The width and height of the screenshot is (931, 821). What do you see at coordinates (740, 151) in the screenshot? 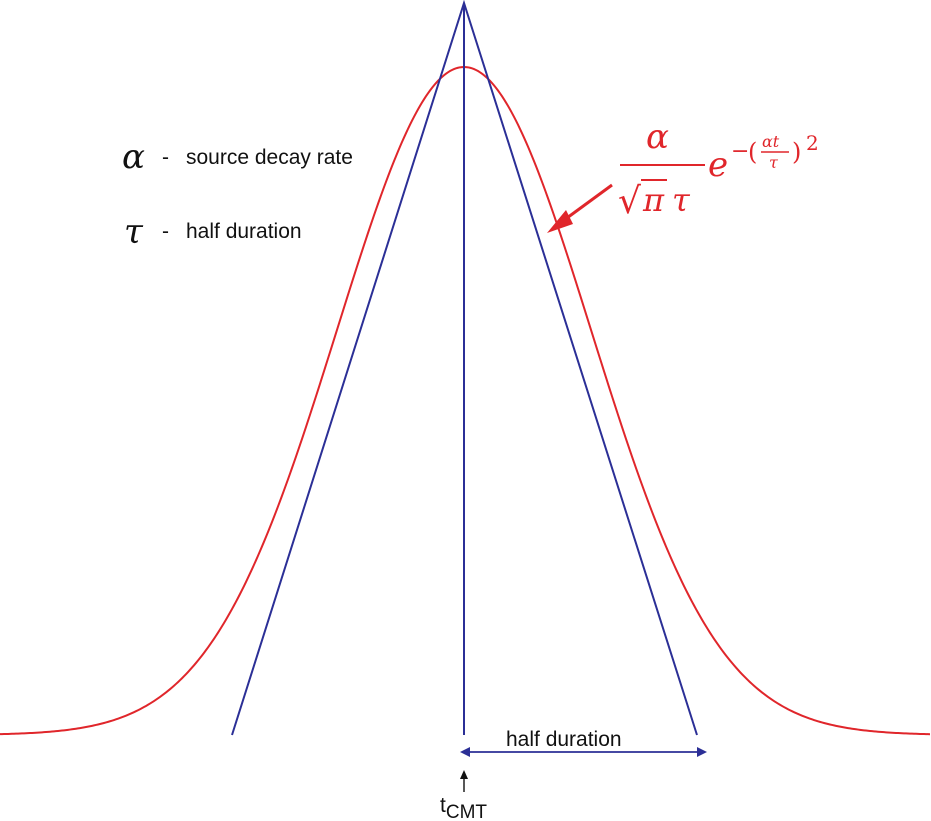
I see `formula-minus: −` at bounding box center [740, 151].